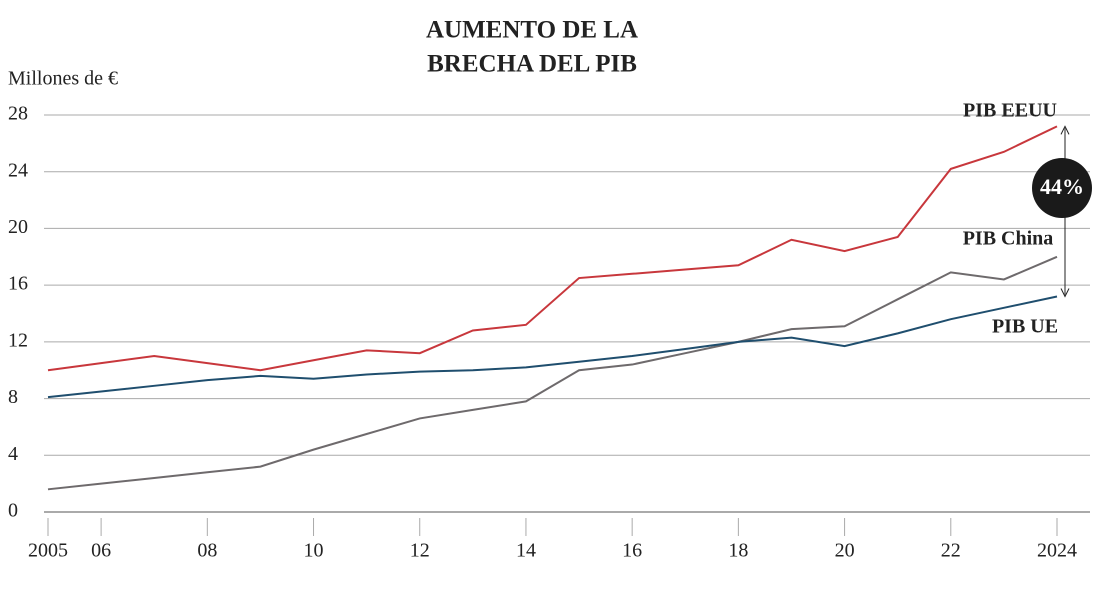  What do you see at coordinates (532, 30) in the screenshot?
I see `chart-title: AUMENTO DE LA` at bounding box center [532, 30].